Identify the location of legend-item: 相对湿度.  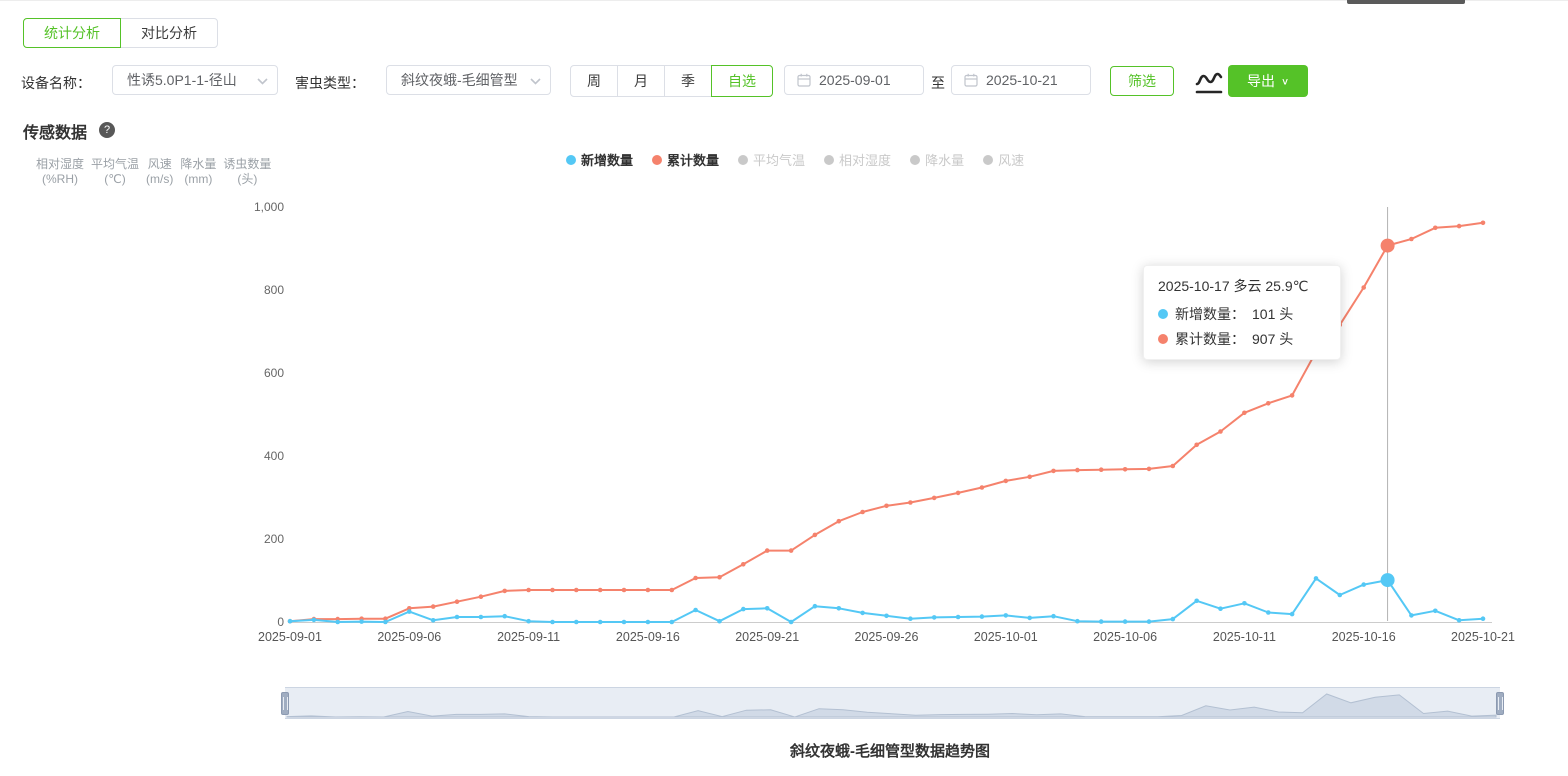
(857, 159).